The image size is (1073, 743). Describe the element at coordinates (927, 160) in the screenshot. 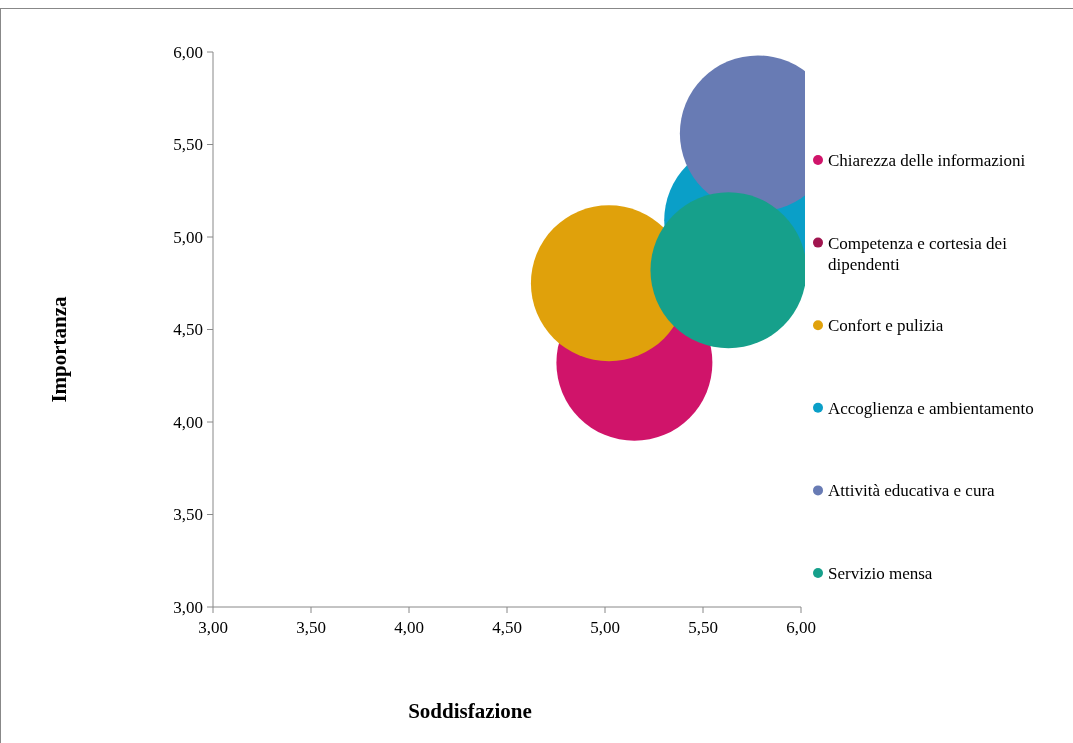

I see `legend-label: Chiarezza delle informazioni` at that location.